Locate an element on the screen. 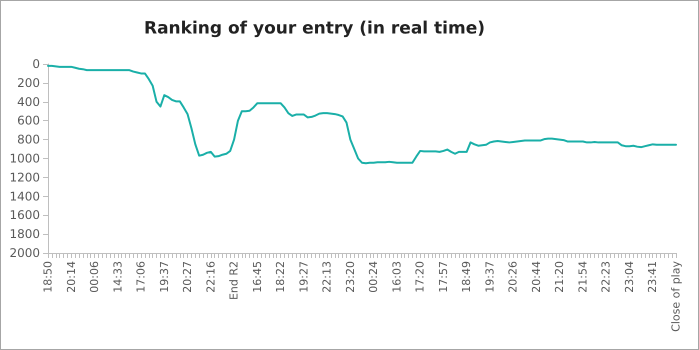 The image size is (699, 350). x-tick-label: 22:16 is located at coordinates (211, 277).